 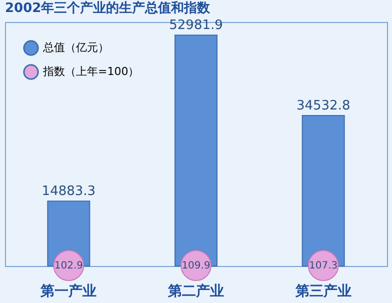 I want to click on data-label: 102.9, so click(x=68, y=266).